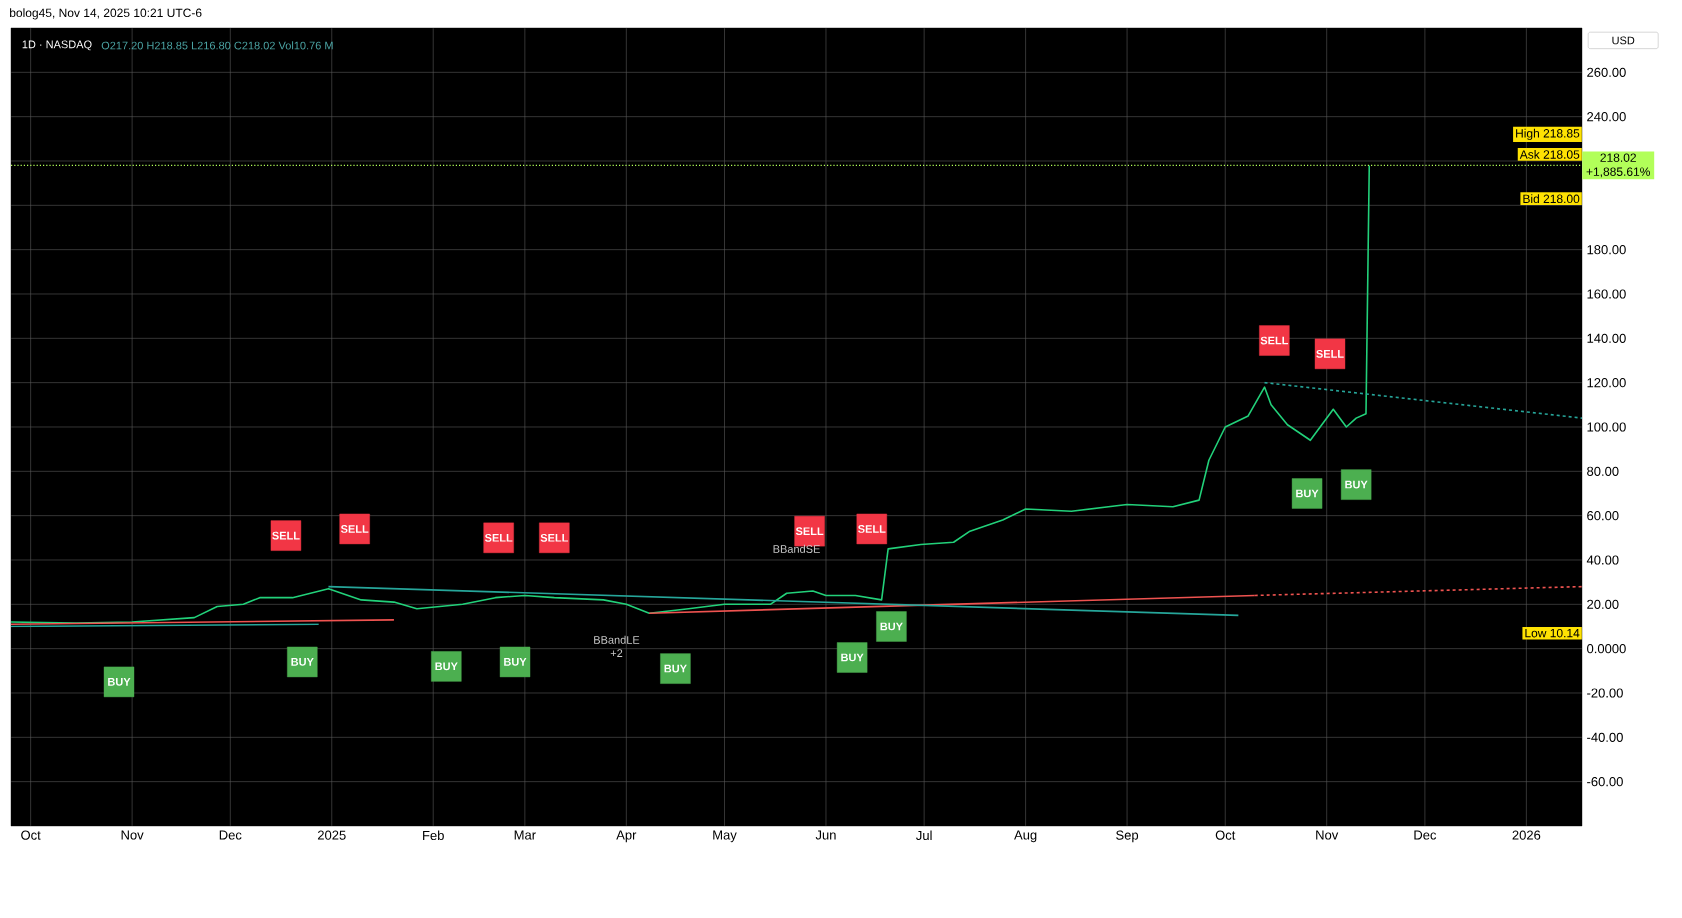 Image resolution: width=1682 pixels, height=918 pixels. I want to click on annotation: O217.20 H218.85 L216.80 C218.02 Vol10.76 M, so click(217, 45).